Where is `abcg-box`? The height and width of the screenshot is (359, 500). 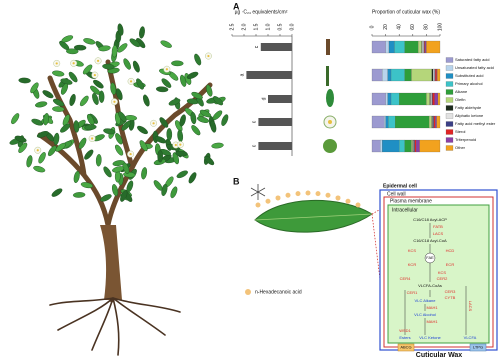 abcg-box is located at coordinates (406, 347).